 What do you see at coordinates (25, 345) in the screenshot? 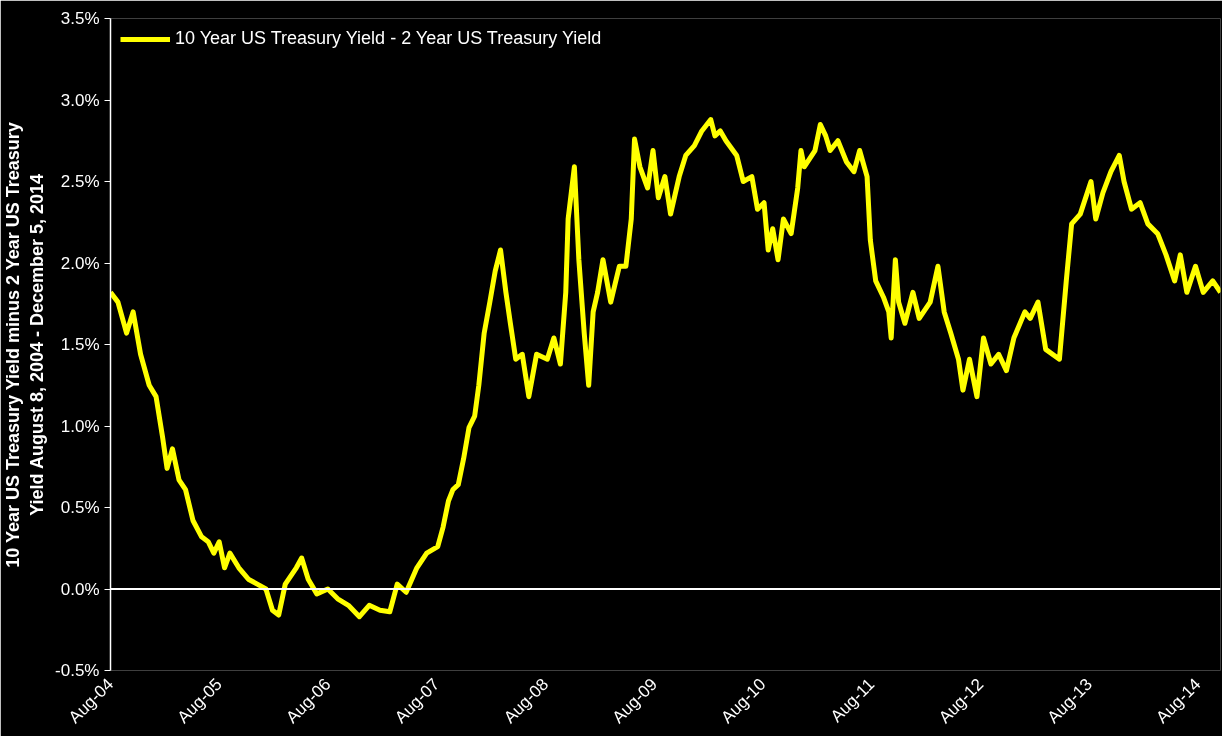
I see `y-axis-title: 10 Year US Treasury Yield minus 2 Year US Treasury Yield August 8, 2004 - December 5, 2014` at bounding box center [25, 345].